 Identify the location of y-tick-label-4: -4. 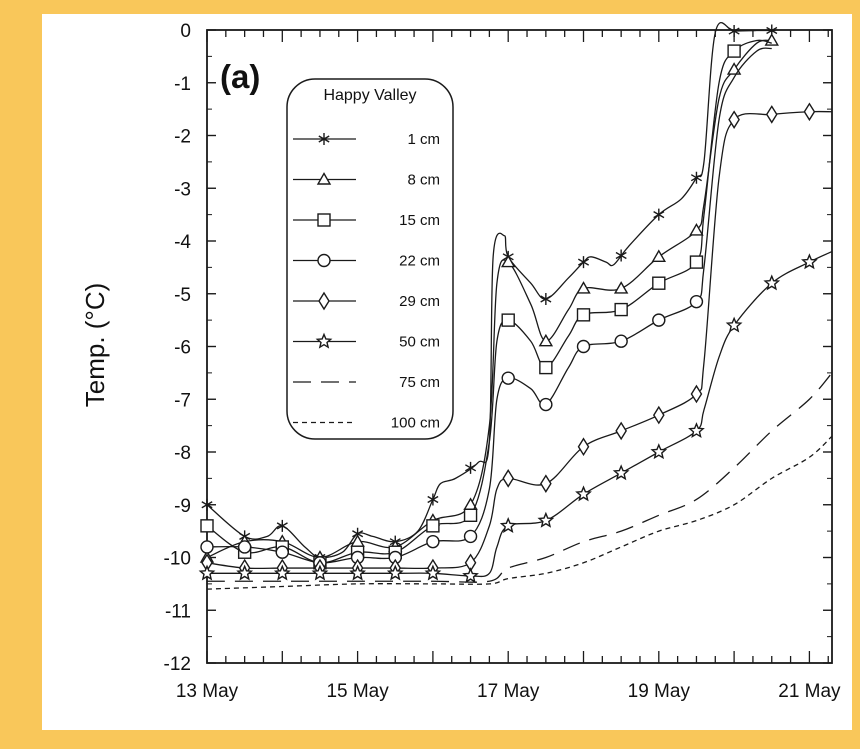
(182, 242).